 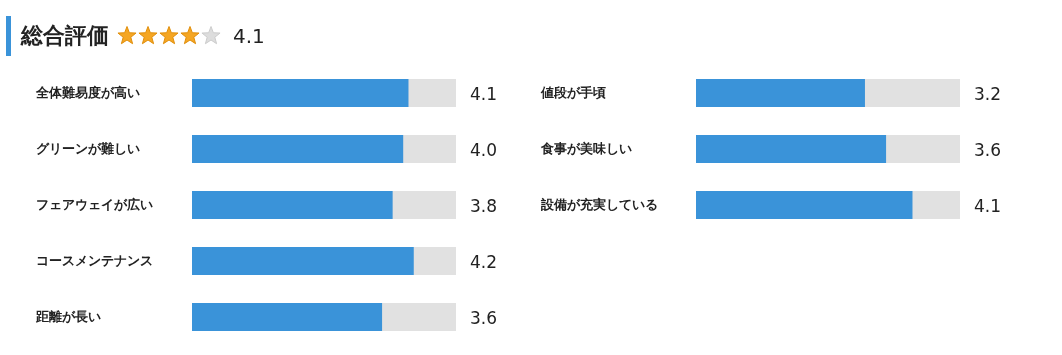 What do you see at coordinates (87, 92) in the screenshot?
I see `y-tick-label: 全体難易度が高い` at bounding box center [87, 92].